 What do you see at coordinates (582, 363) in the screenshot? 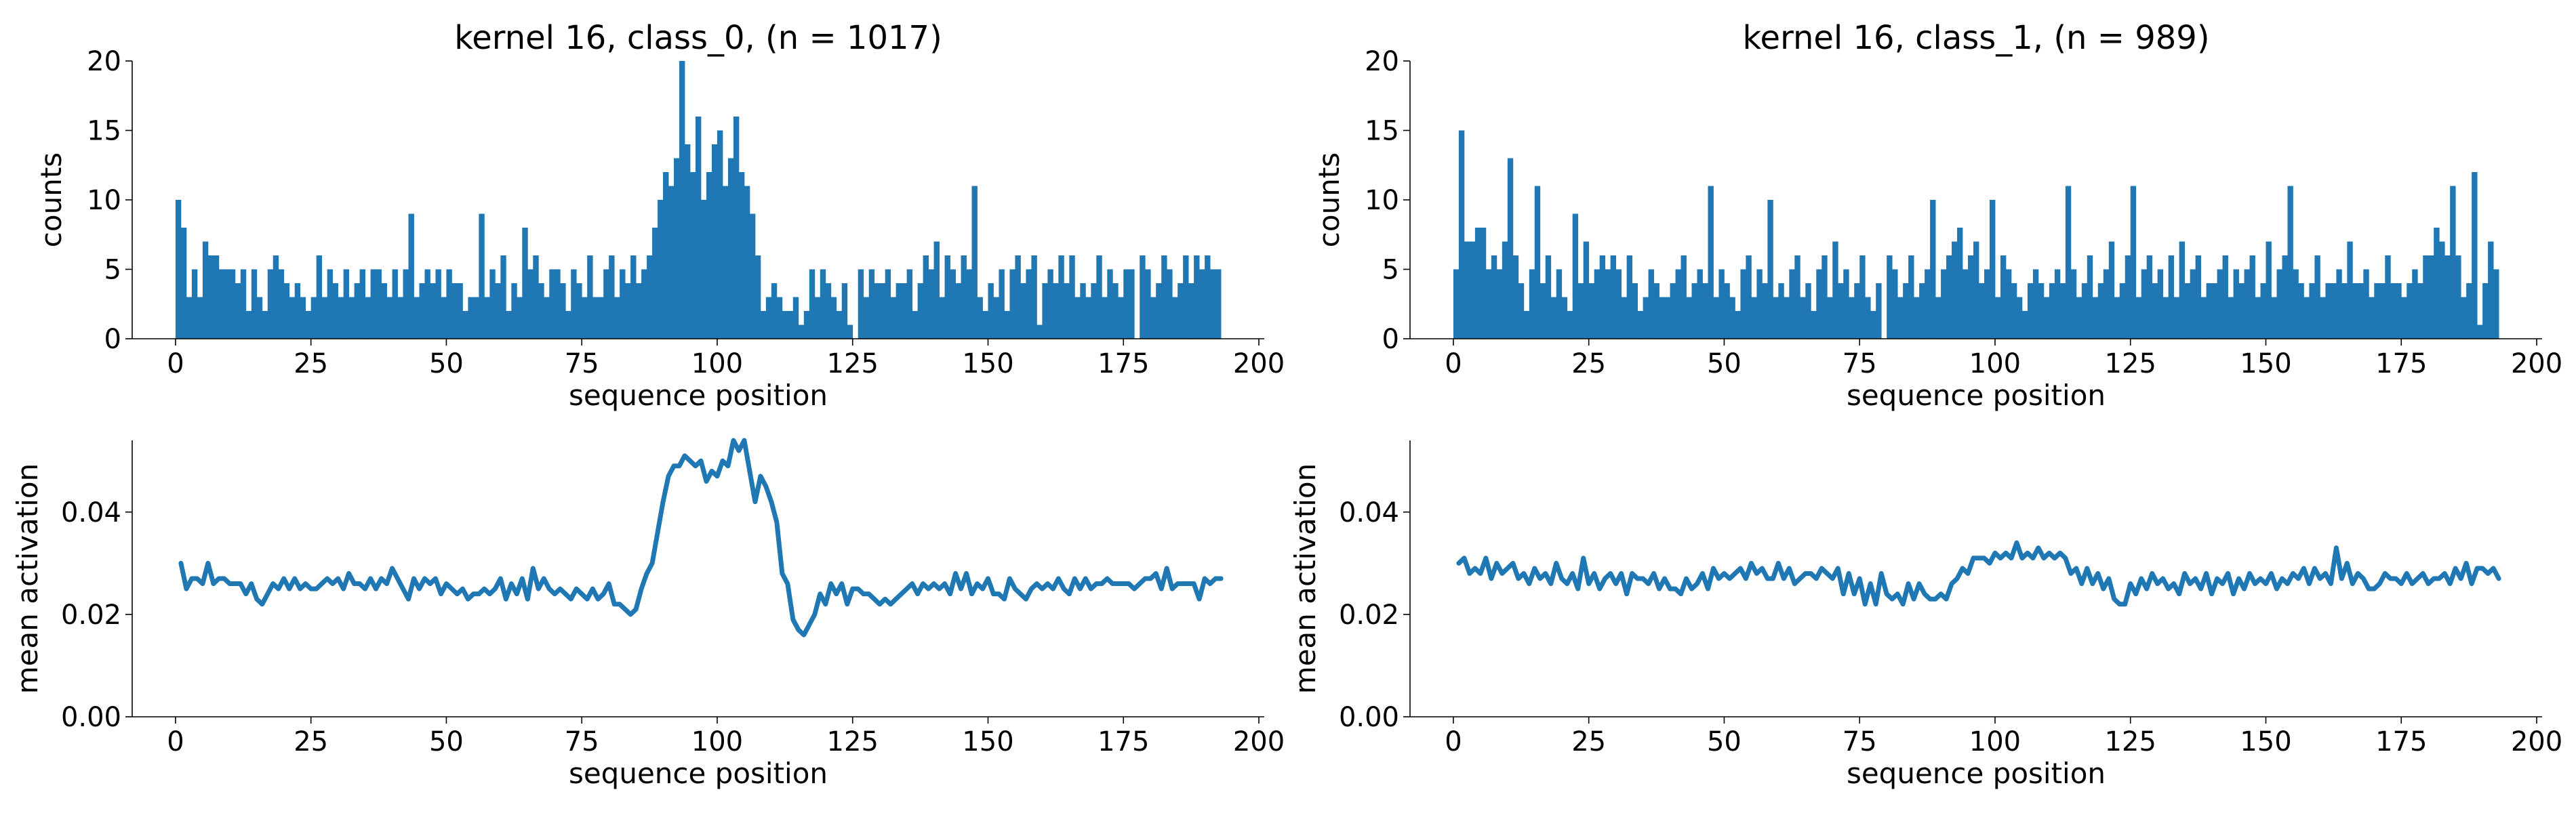
I see `x-tick-label: 75` at bounding box center [582, 363].